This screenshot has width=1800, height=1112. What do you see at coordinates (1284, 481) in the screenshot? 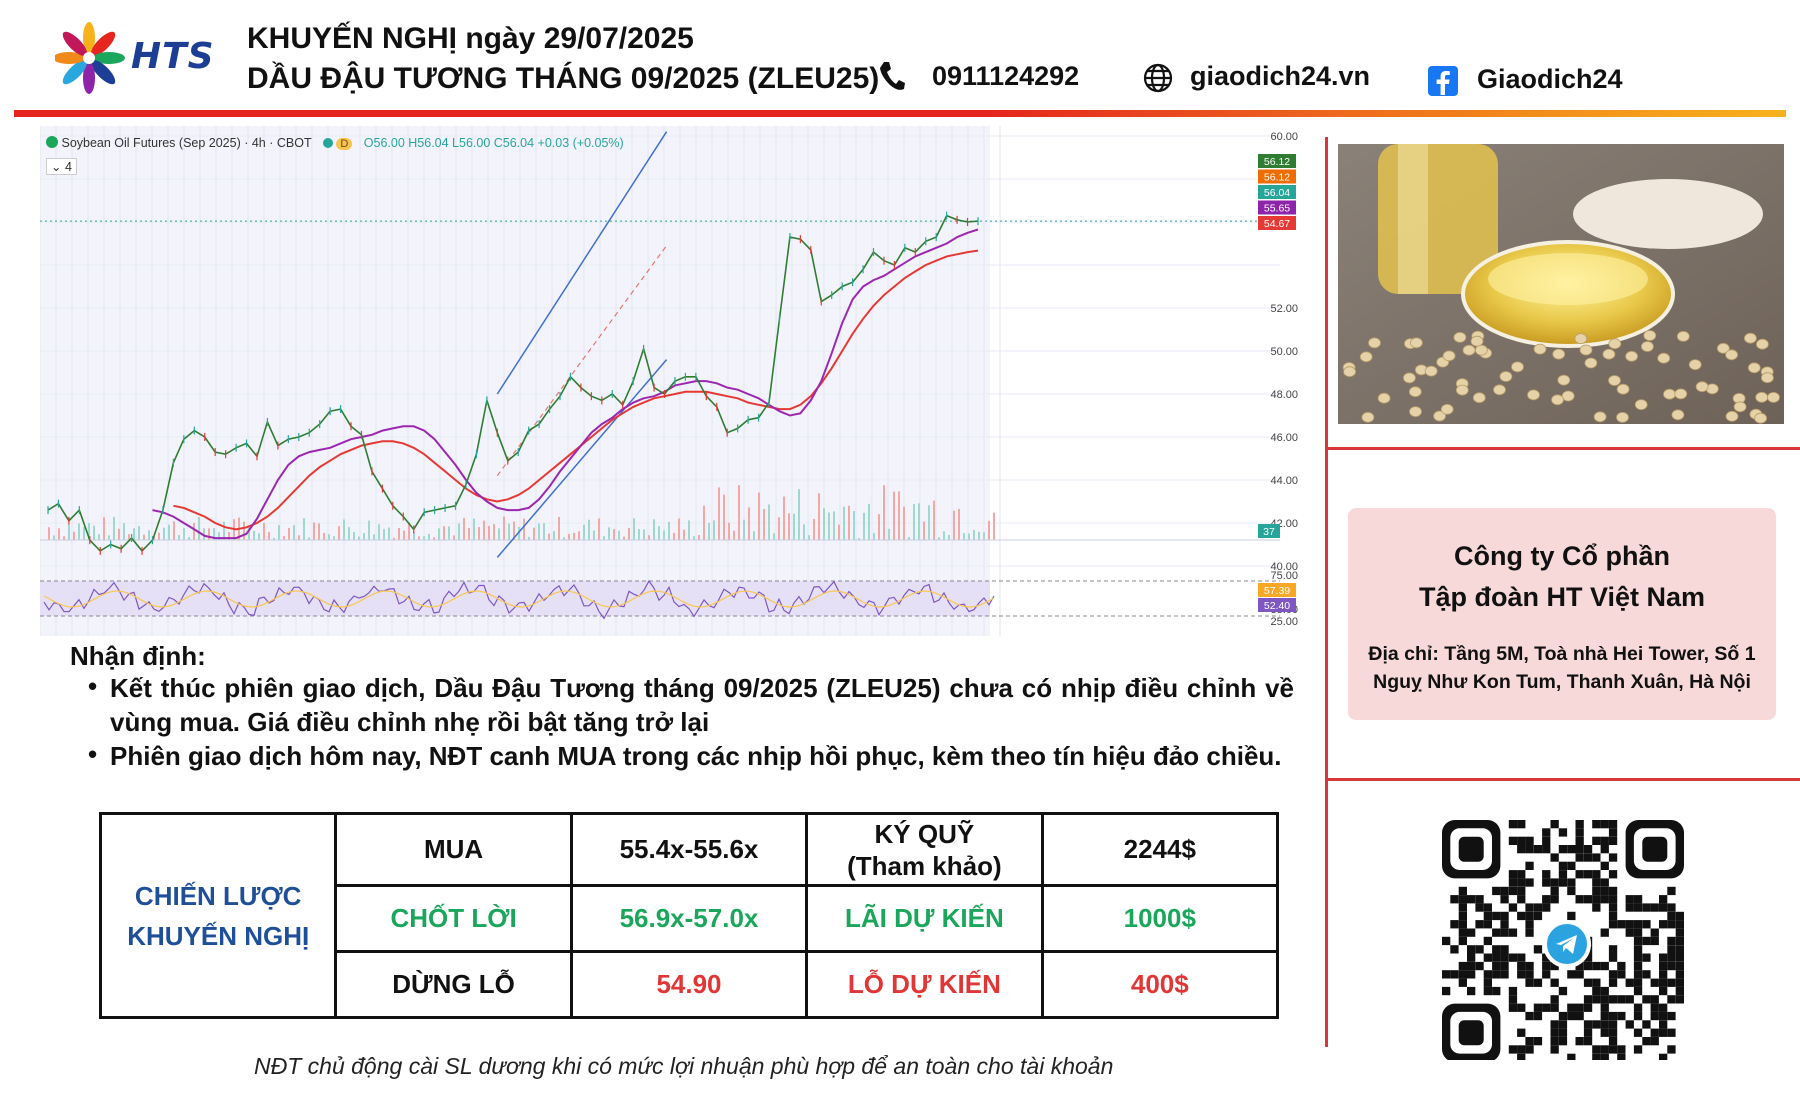
I see `y-tick-label: 44.00` at bounding box center [1284, 481].